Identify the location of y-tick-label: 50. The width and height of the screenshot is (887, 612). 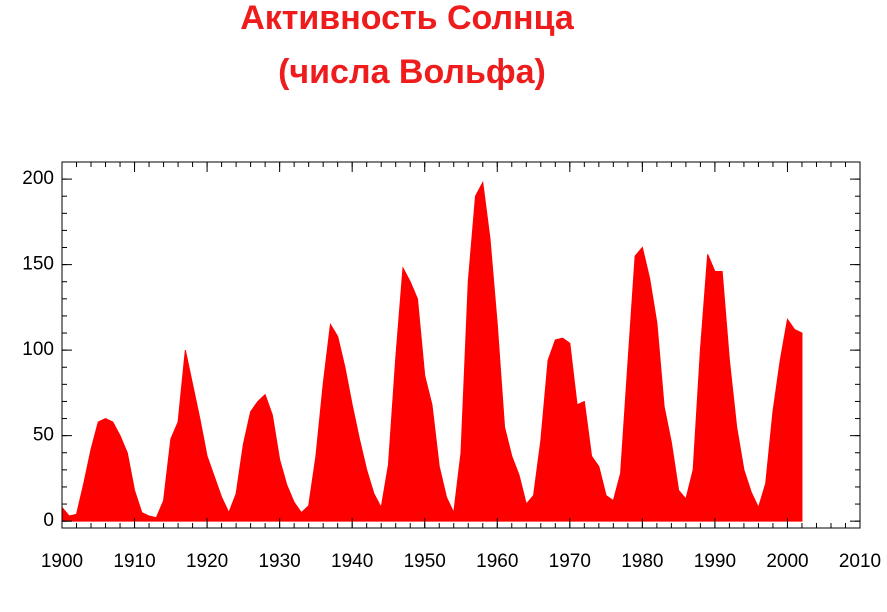
(43, 435).